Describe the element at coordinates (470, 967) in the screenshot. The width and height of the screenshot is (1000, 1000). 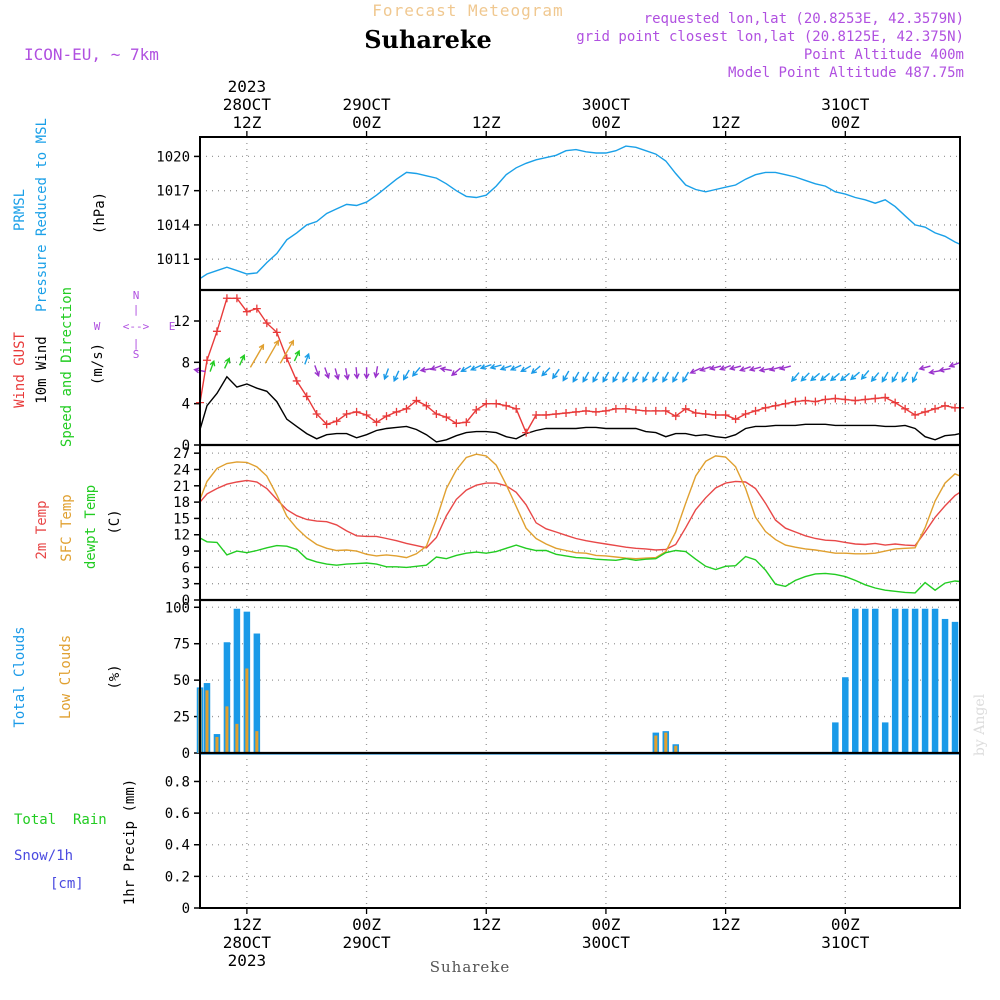
I see `bottom-station: Suhareke` at that location.